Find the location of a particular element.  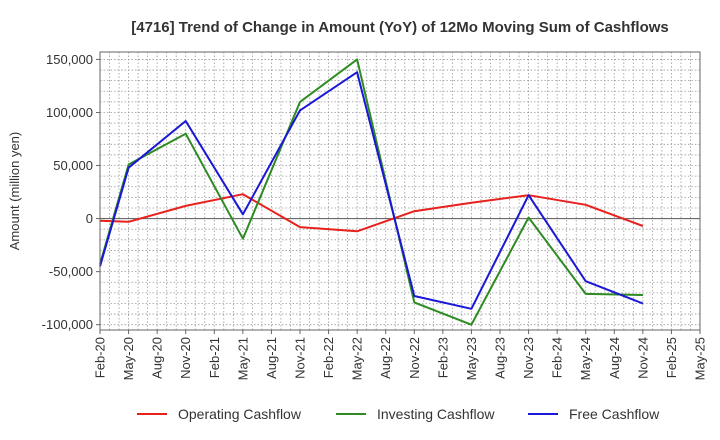

x-tick-label: Feb-20 is located at coordinates (100, 357).